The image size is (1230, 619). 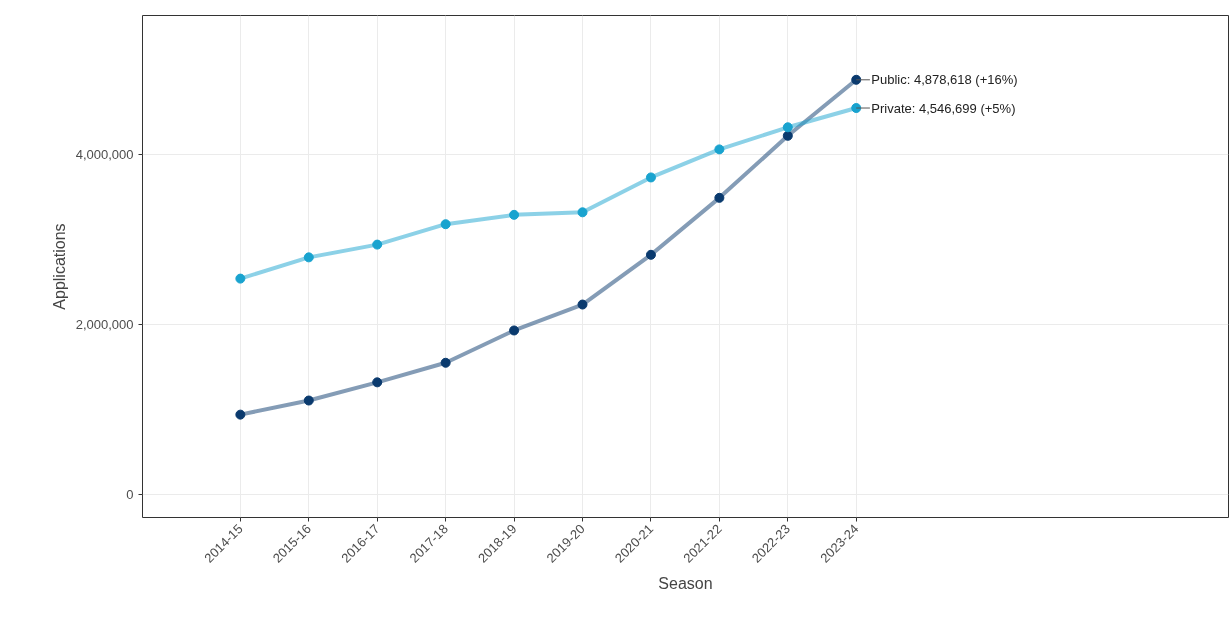 What do you see at coordinates (944, 80) in the screenshot?
I see `annotation: Public: 4,878,618 (+16%)` at bounding box center [944, 80].